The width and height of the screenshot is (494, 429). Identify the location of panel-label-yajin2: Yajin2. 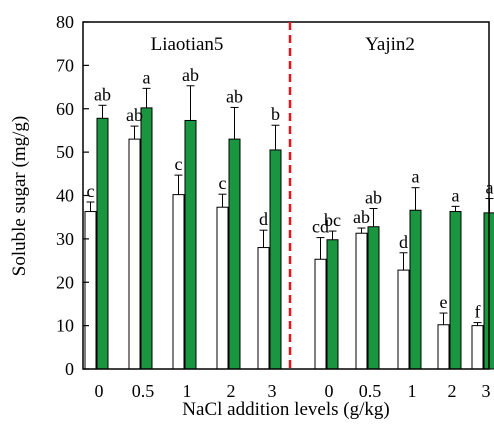
(390, 44).